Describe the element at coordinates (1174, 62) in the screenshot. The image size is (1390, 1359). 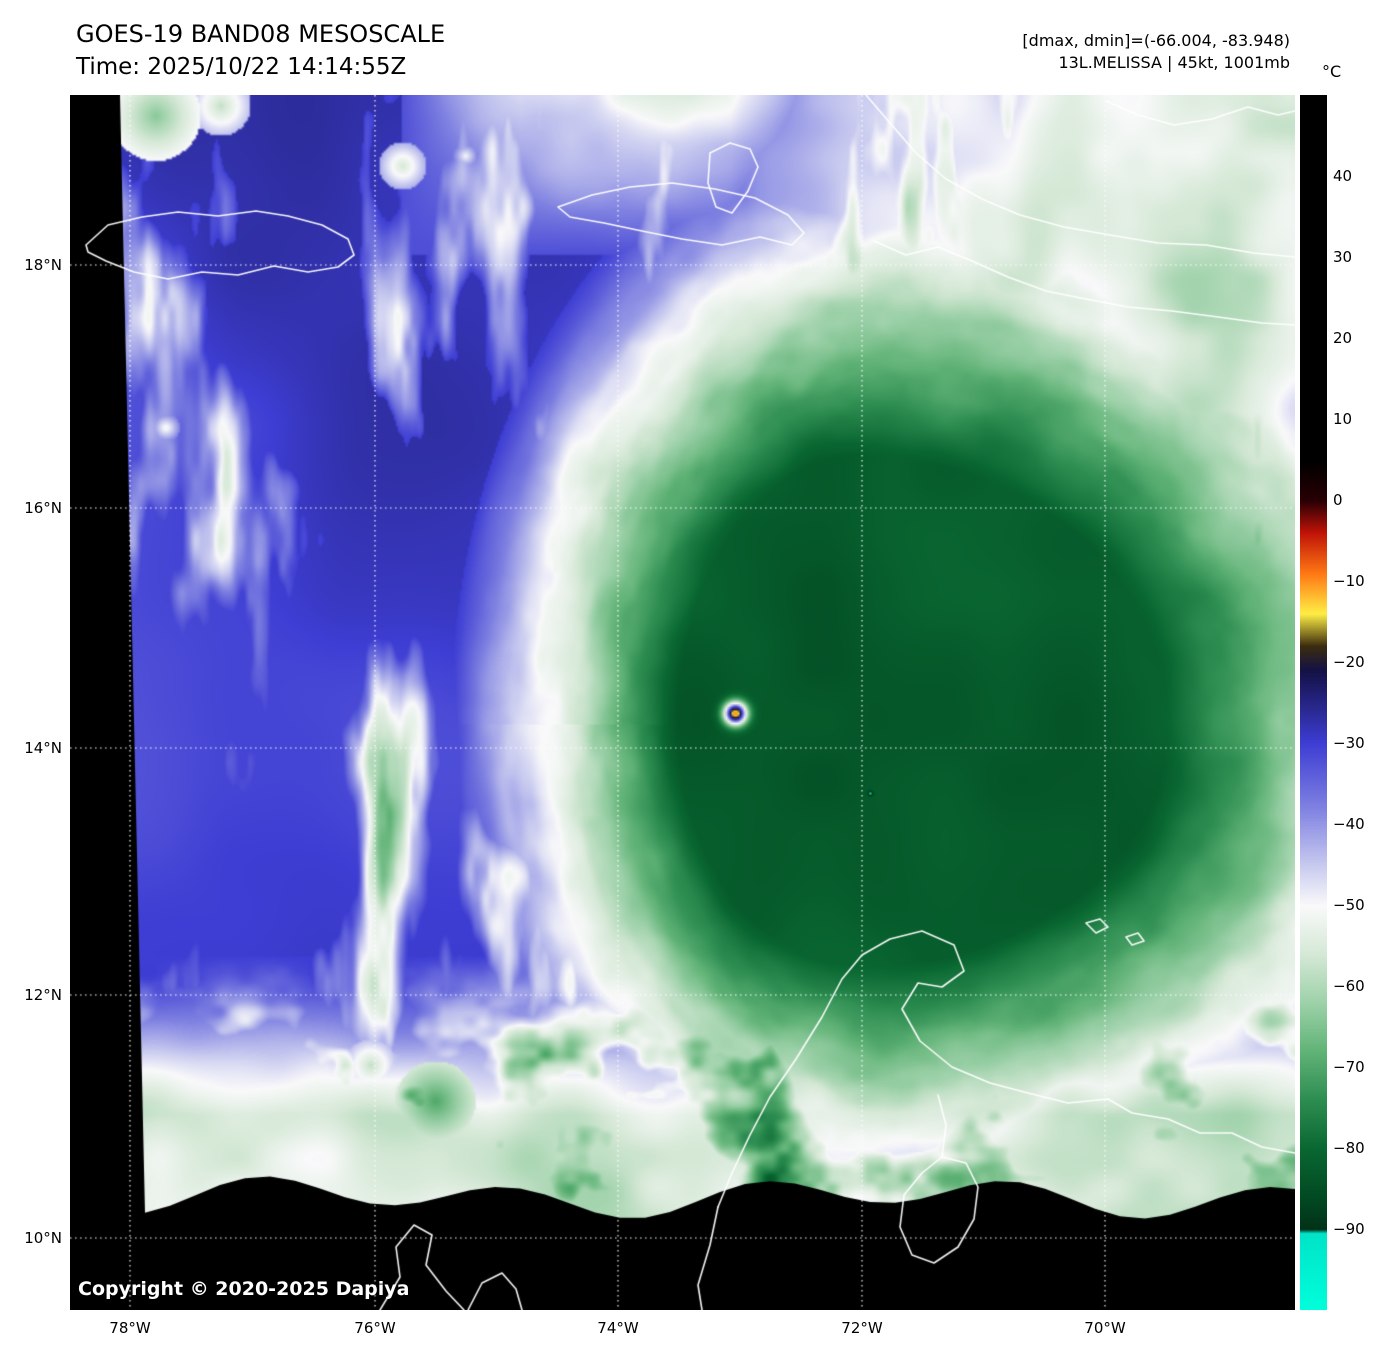
I see `storm-info: 13L.MELISSA | 45kt, 1001mb` at that location.